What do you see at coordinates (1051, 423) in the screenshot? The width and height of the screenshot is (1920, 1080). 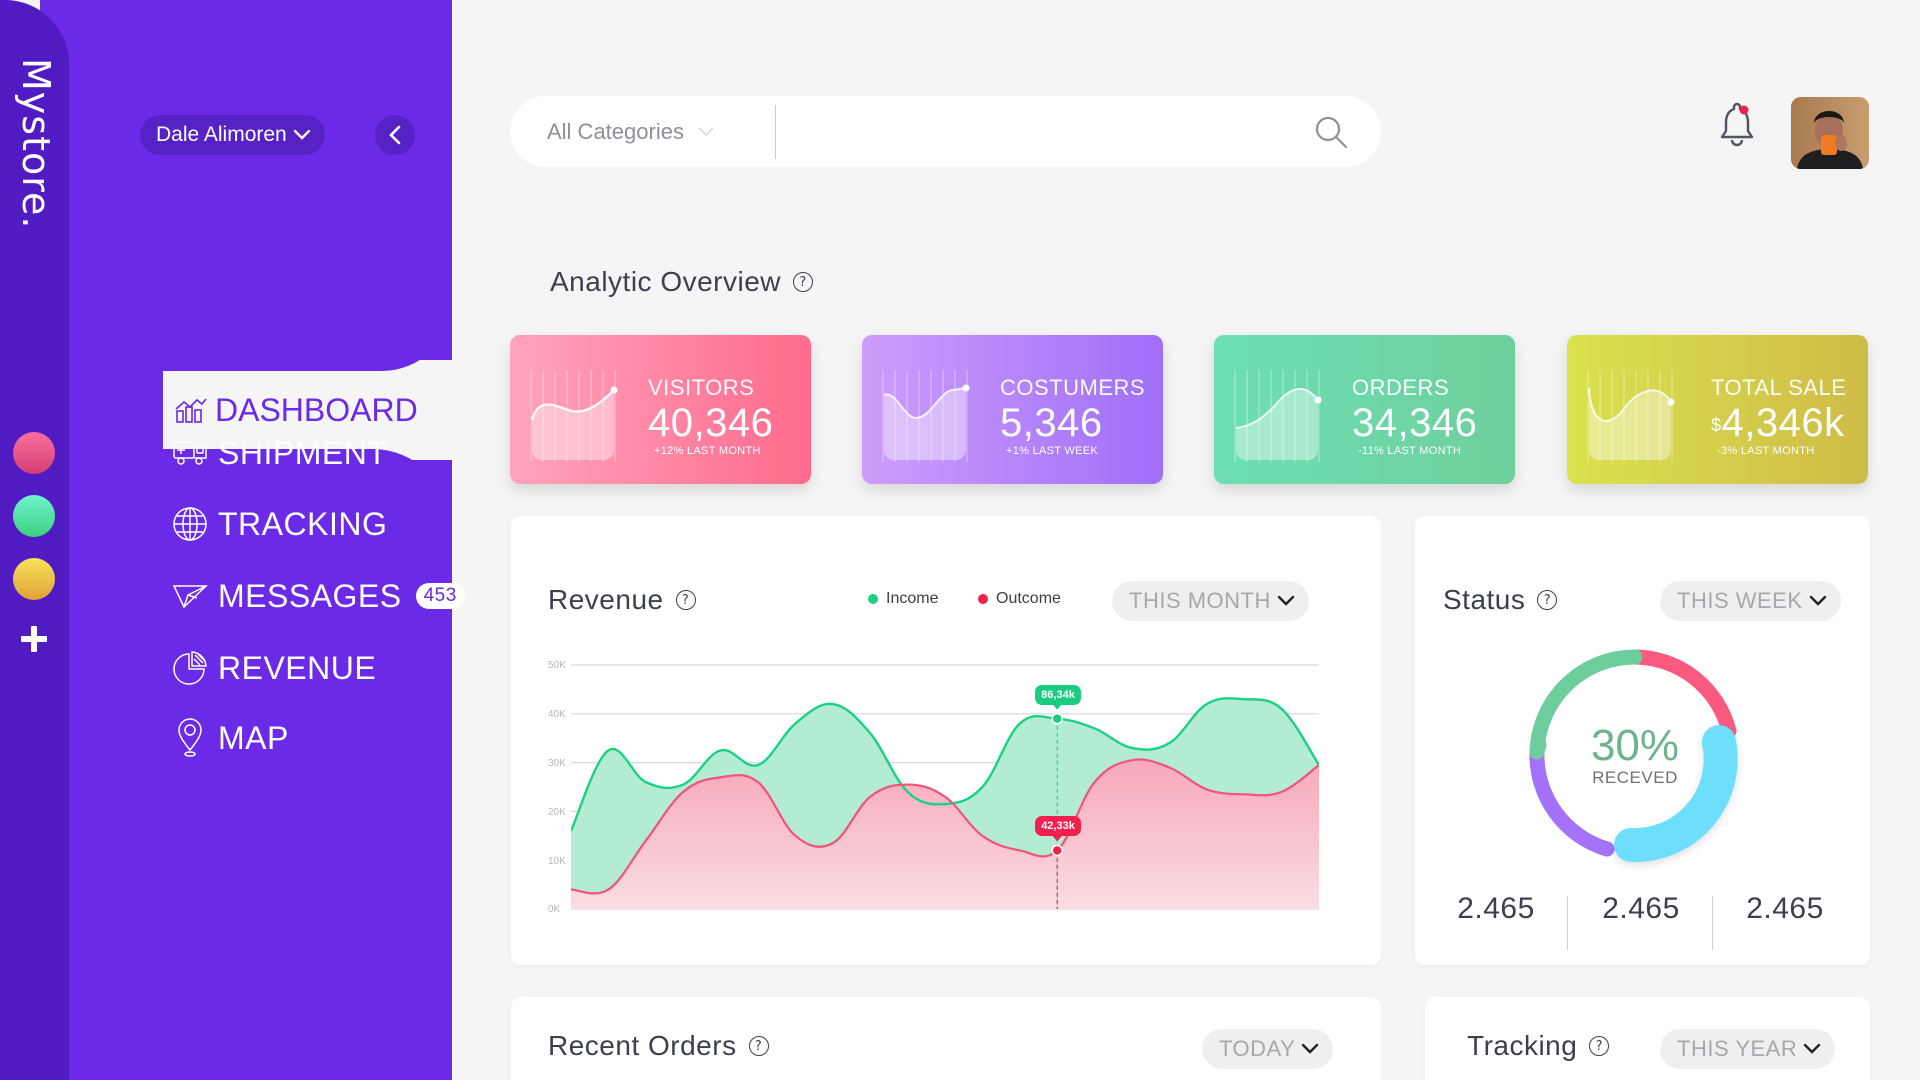 I see `stat-value: 5,346` at bounding box center [1051, 423].